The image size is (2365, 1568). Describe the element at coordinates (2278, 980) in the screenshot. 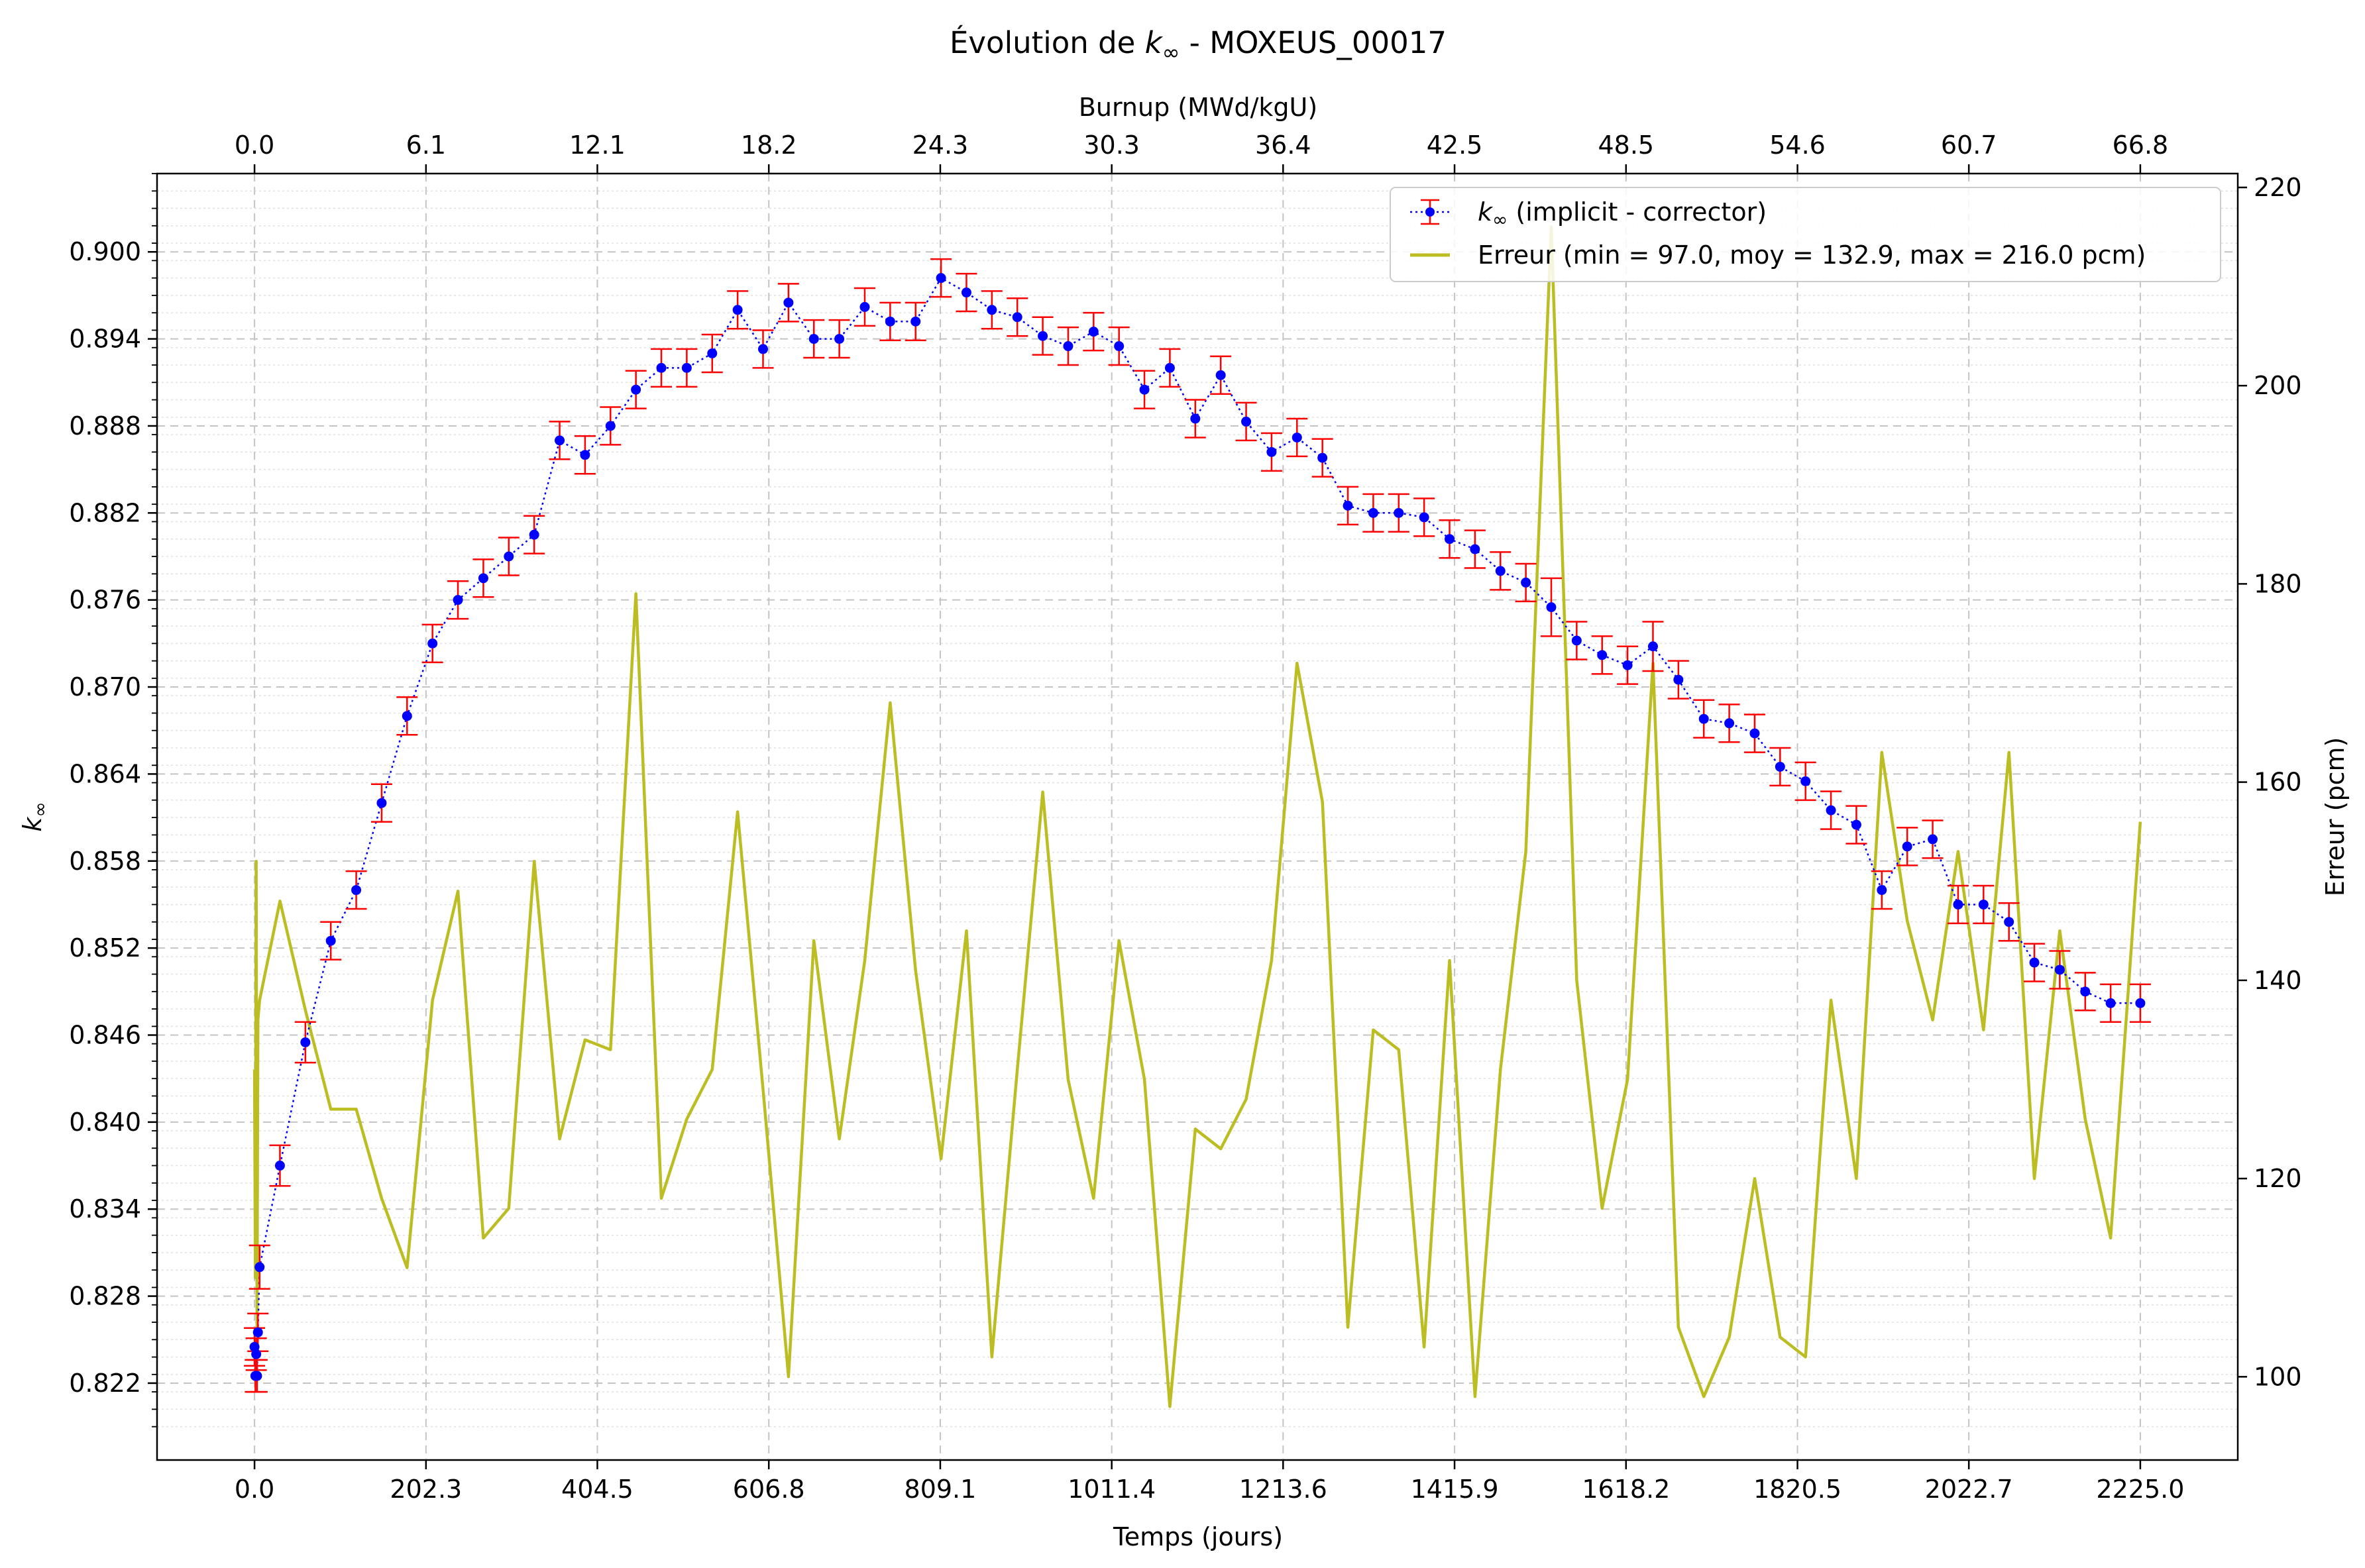

I see `y2-tick-label: 140` at that location.